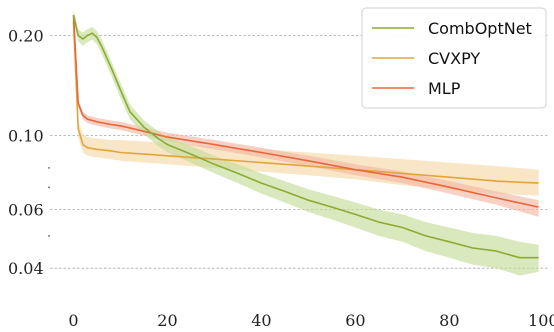 This screenshot has height=332, width=554. I want to click on legend-label-cvxpy: CVXPY, so click(454, 58).